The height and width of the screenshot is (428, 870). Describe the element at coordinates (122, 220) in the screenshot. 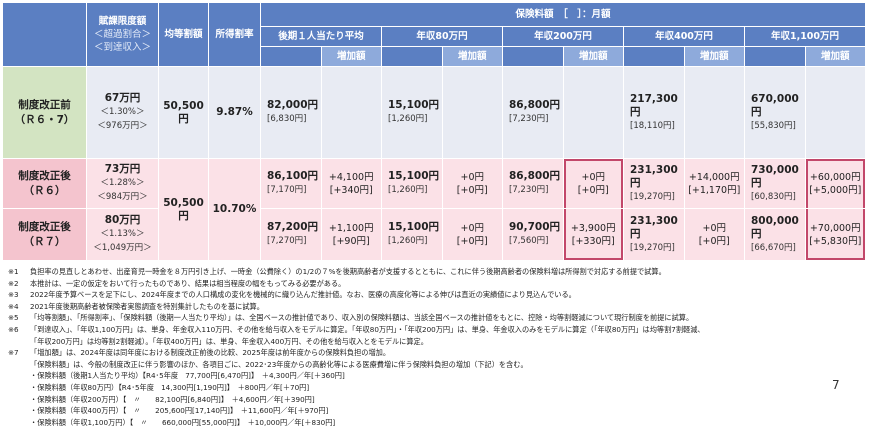

I see `cell-text: 80万円` at that location.